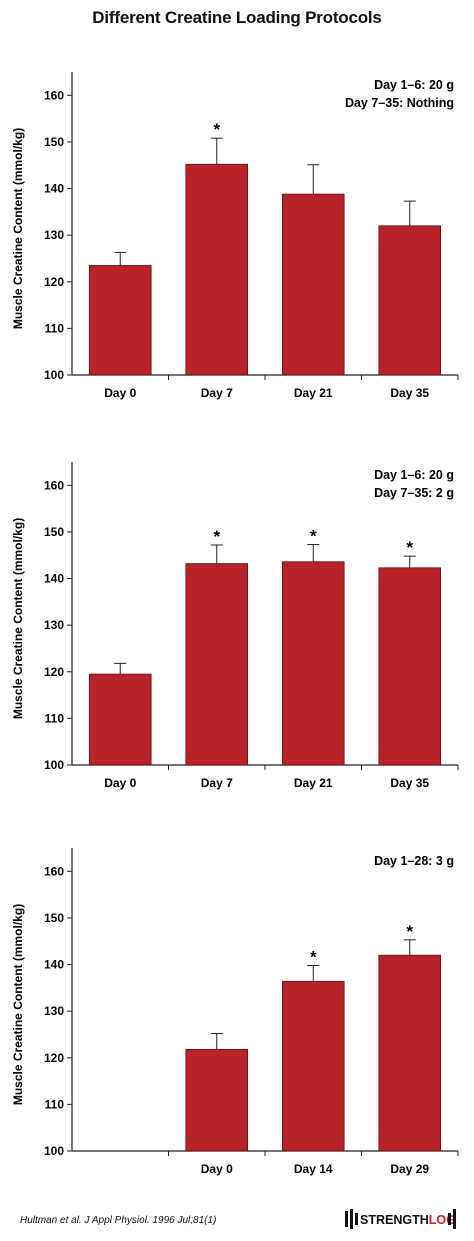 The width and height of the screenshot is (474, 1241). Describe the element at coordinates (351, 1219) in the screenshot. I see `barbell-icon` at that location.